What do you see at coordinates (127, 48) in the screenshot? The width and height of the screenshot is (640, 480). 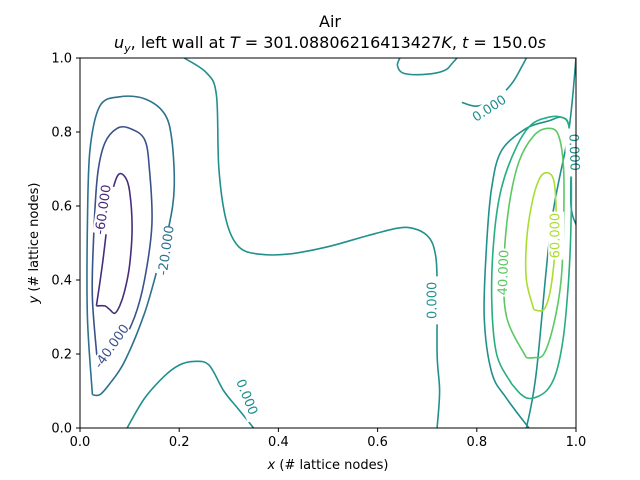 I see `title-var-sub: y` at bounding box center [127, 48].